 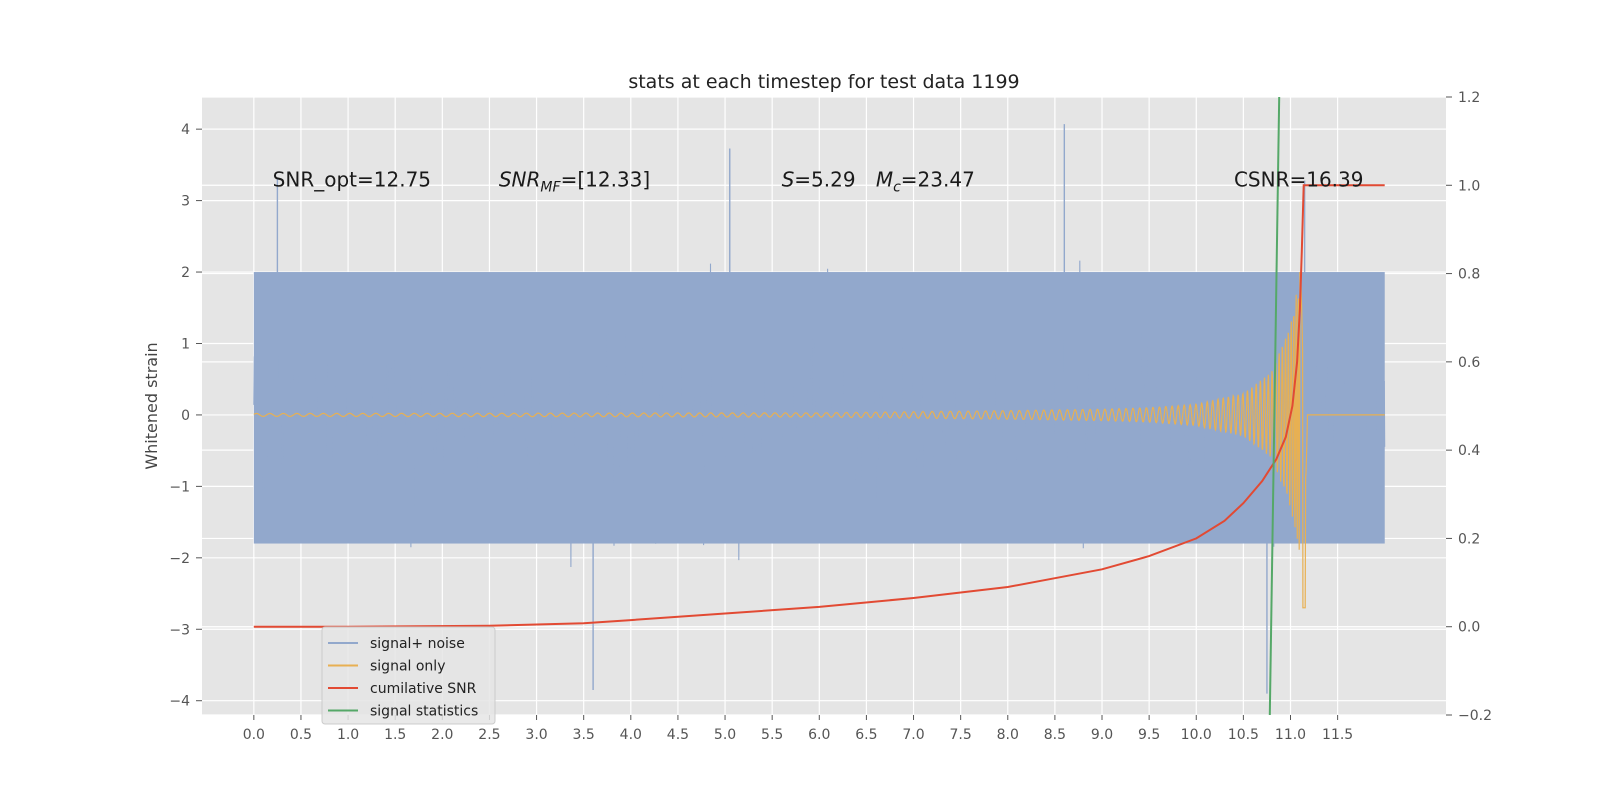 I want to click on x-tick-label: 0.0, so click(x=254, y=735).